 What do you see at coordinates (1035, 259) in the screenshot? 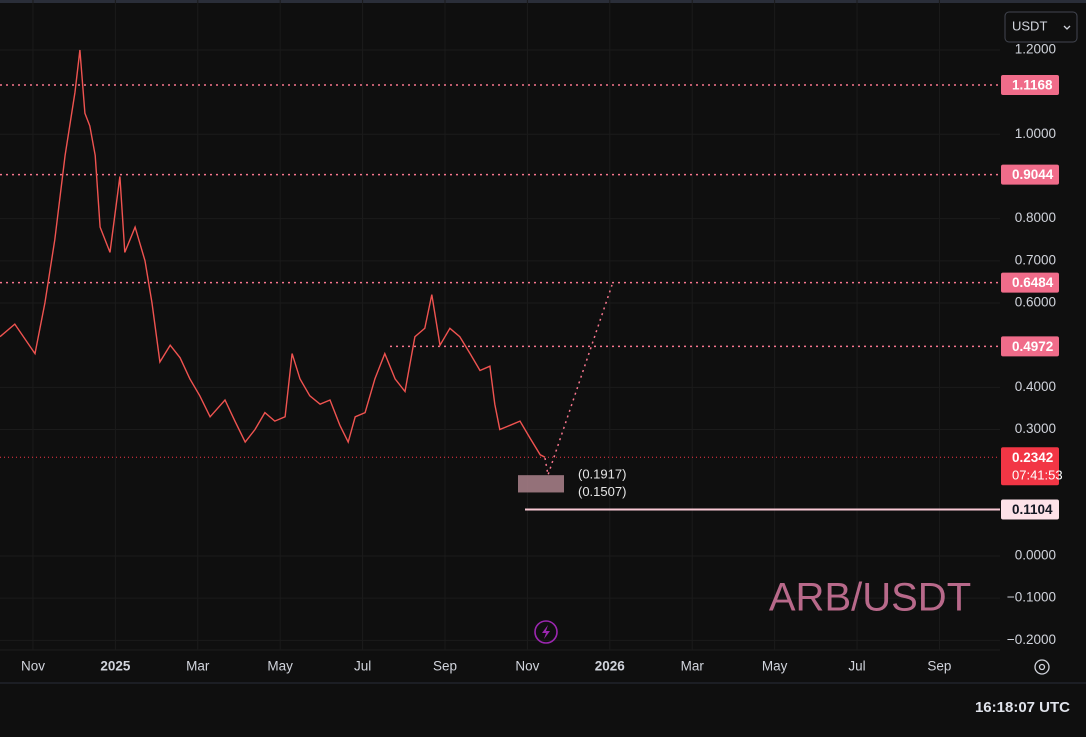
I see `y-tick-label: 0.7000` at bounding box center [1035, 259].